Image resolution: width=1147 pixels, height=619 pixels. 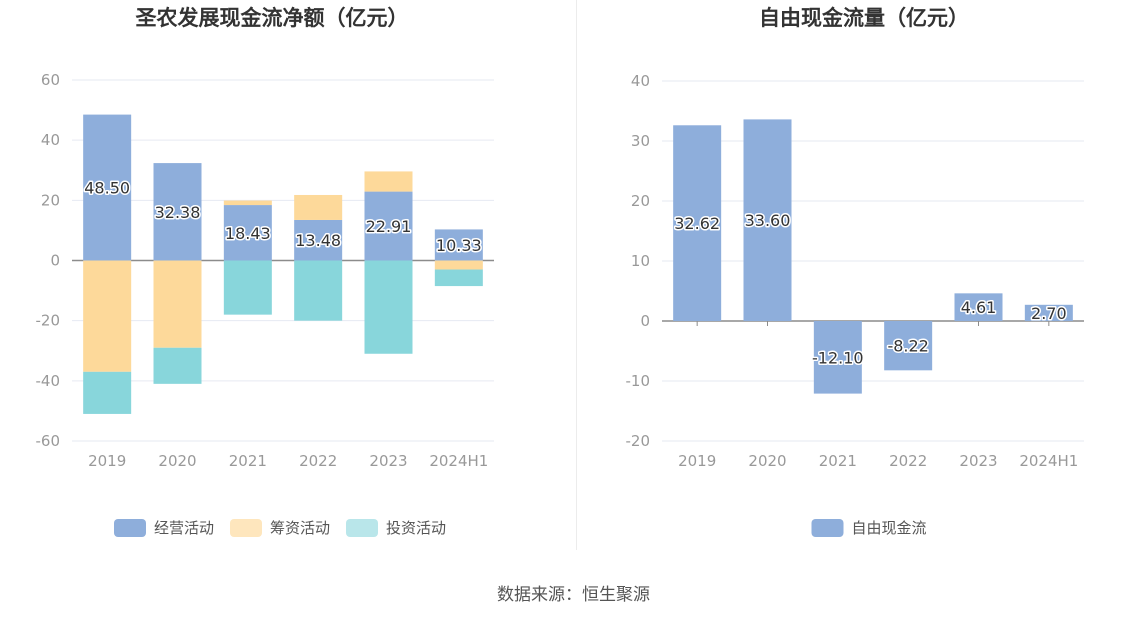 I want to click on bar-投资活动-2021, so click(x=247, y=287).